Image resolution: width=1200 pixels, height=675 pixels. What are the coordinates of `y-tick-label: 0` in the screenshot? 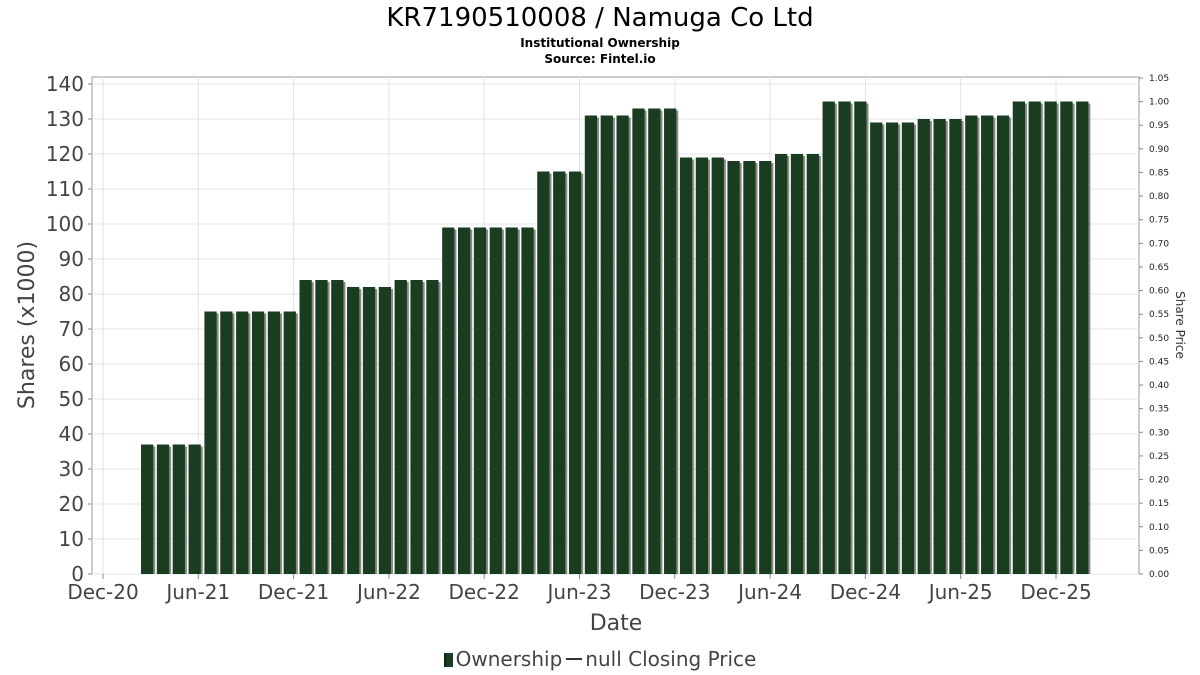 It's located at (77, 574).